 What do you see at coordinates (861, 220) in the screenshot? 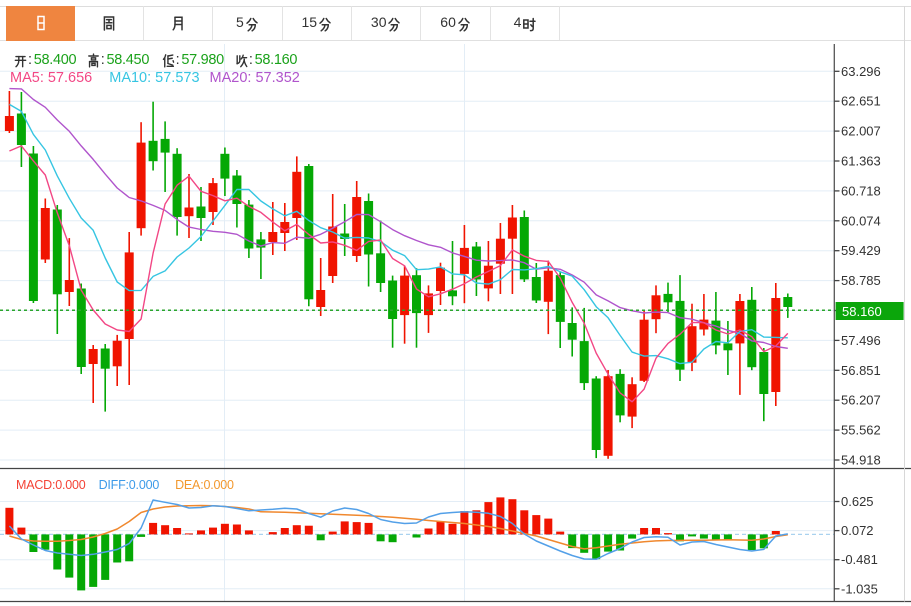
I see `svg-text: 60.074` at bounding box center [861, 220].